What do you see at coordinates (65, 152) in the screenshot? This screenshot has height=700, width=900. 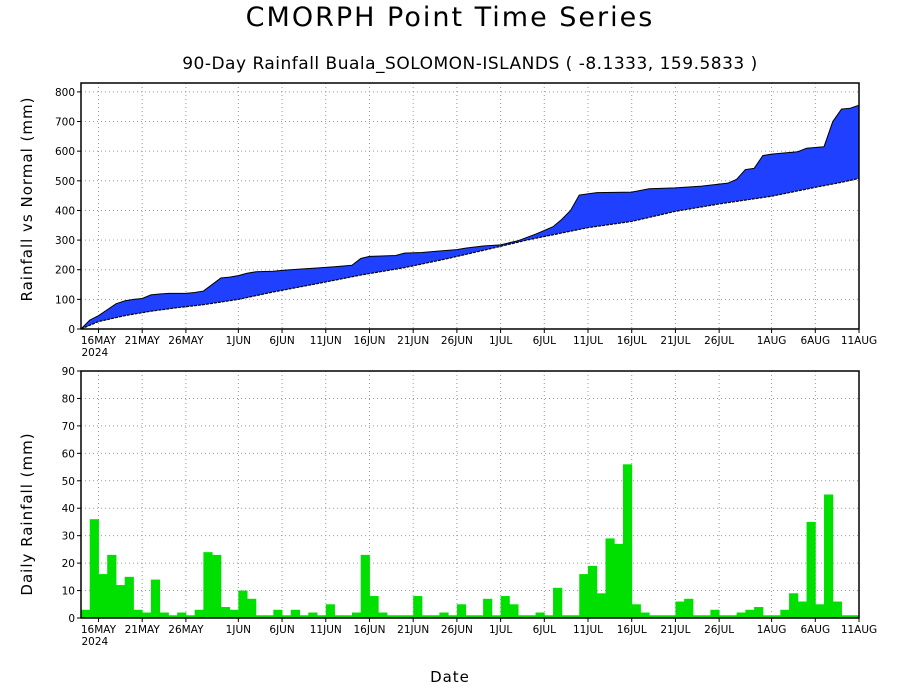 I see `top-ytick-label: 600` at bounding box center [65, 152].